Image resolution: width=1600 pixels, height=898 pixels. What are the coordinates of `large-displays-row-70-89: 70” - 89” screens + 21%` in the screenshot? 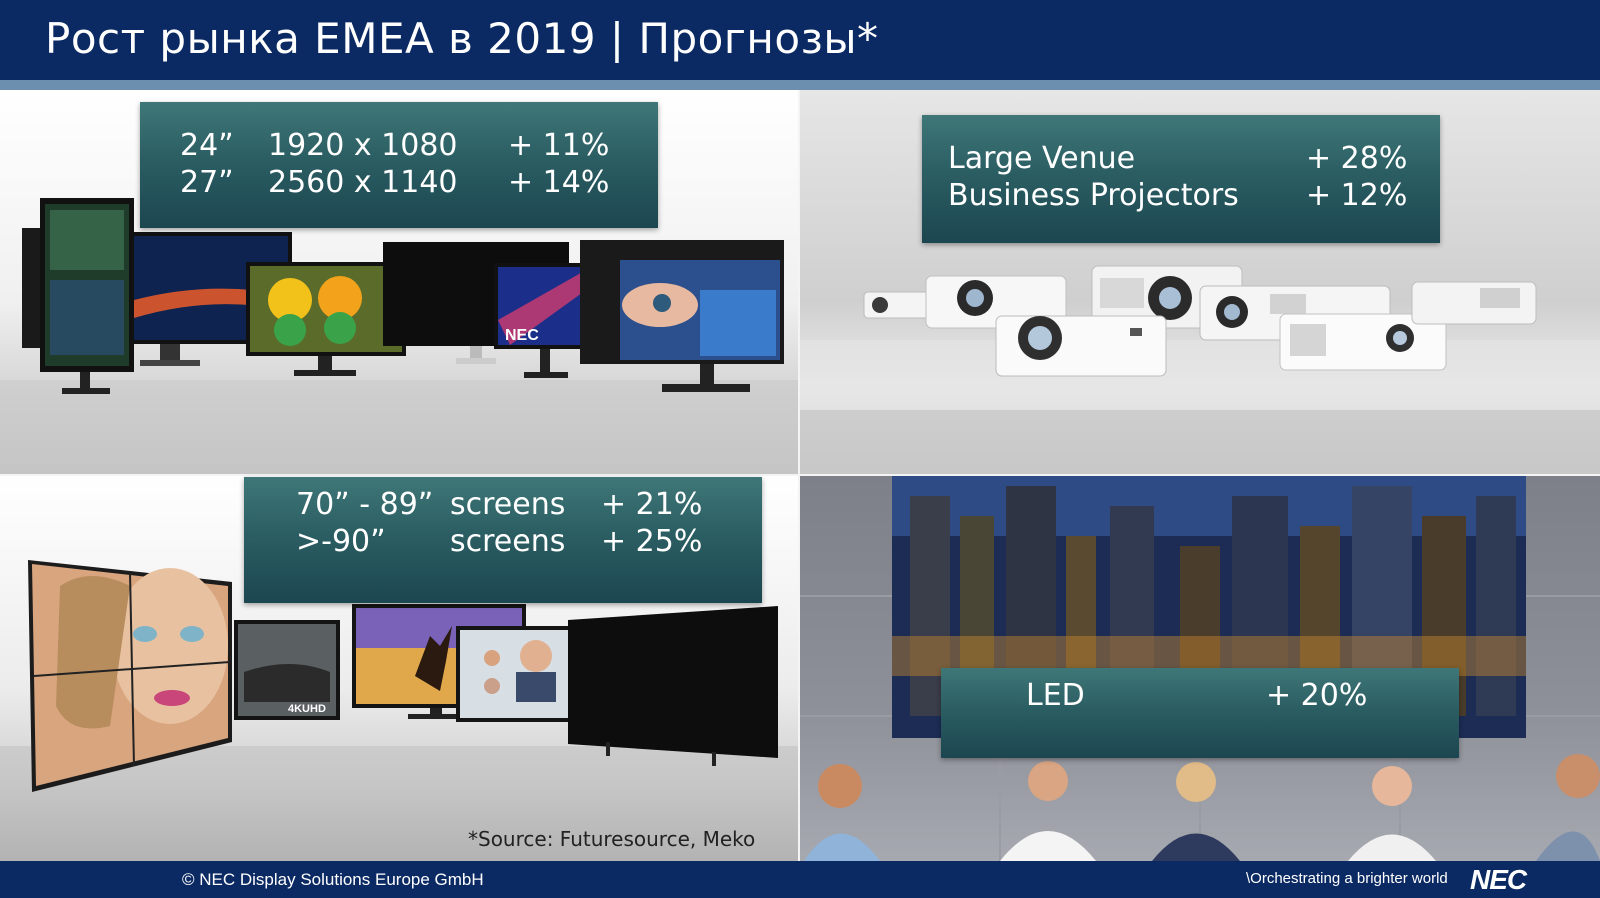 It's located at (503, 507).